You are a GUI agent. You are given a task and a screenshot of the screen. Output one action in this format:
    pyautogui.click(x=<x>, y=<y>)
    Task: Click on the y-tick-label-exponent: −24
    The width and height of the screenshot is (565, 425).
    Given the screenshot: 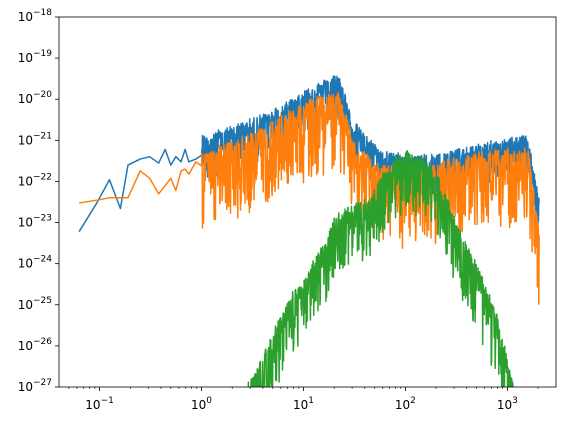 What is the action you would take?
    pyautogui.click(x=42, y=260)
    